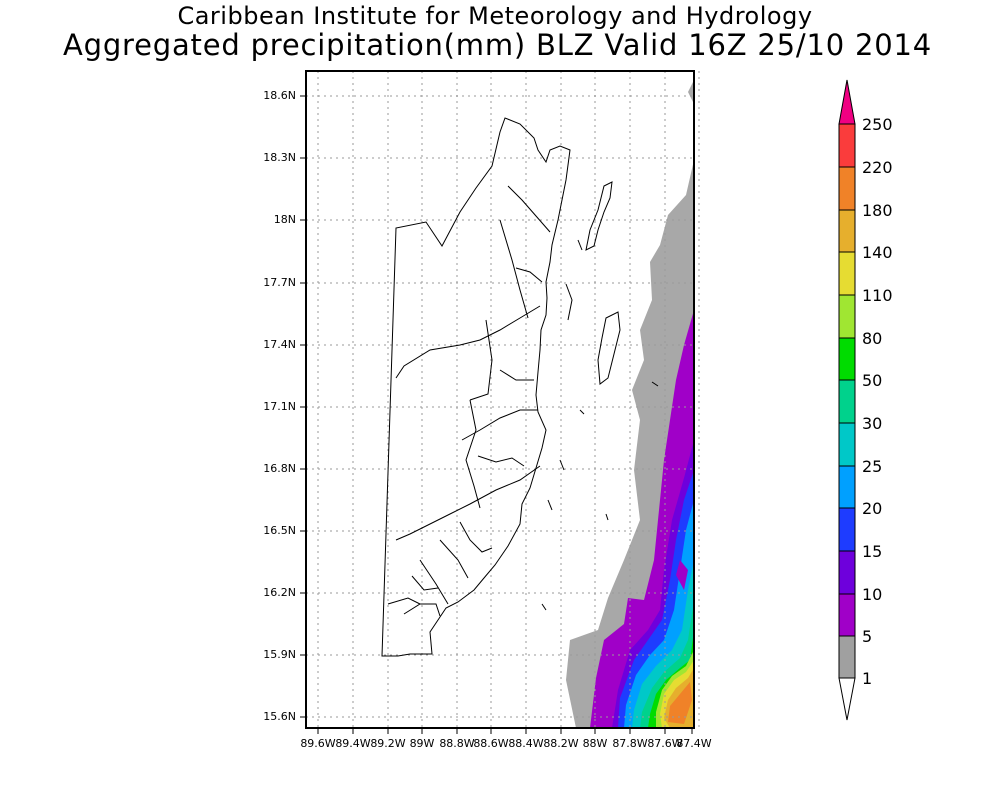  Describe the element at coordinates (279, 344) in the screenshot. I see `lat-label: 17.4N` at that location.